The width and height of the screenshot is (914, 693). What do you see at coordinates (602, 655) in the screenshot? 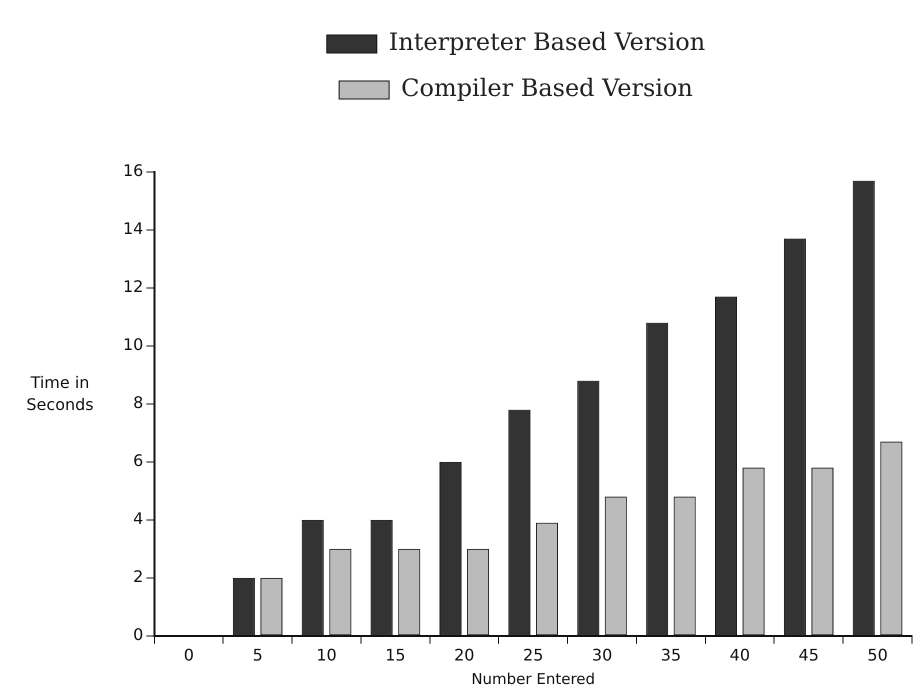
I see `x-tick-label: 30` at bounding box center [602, 655].